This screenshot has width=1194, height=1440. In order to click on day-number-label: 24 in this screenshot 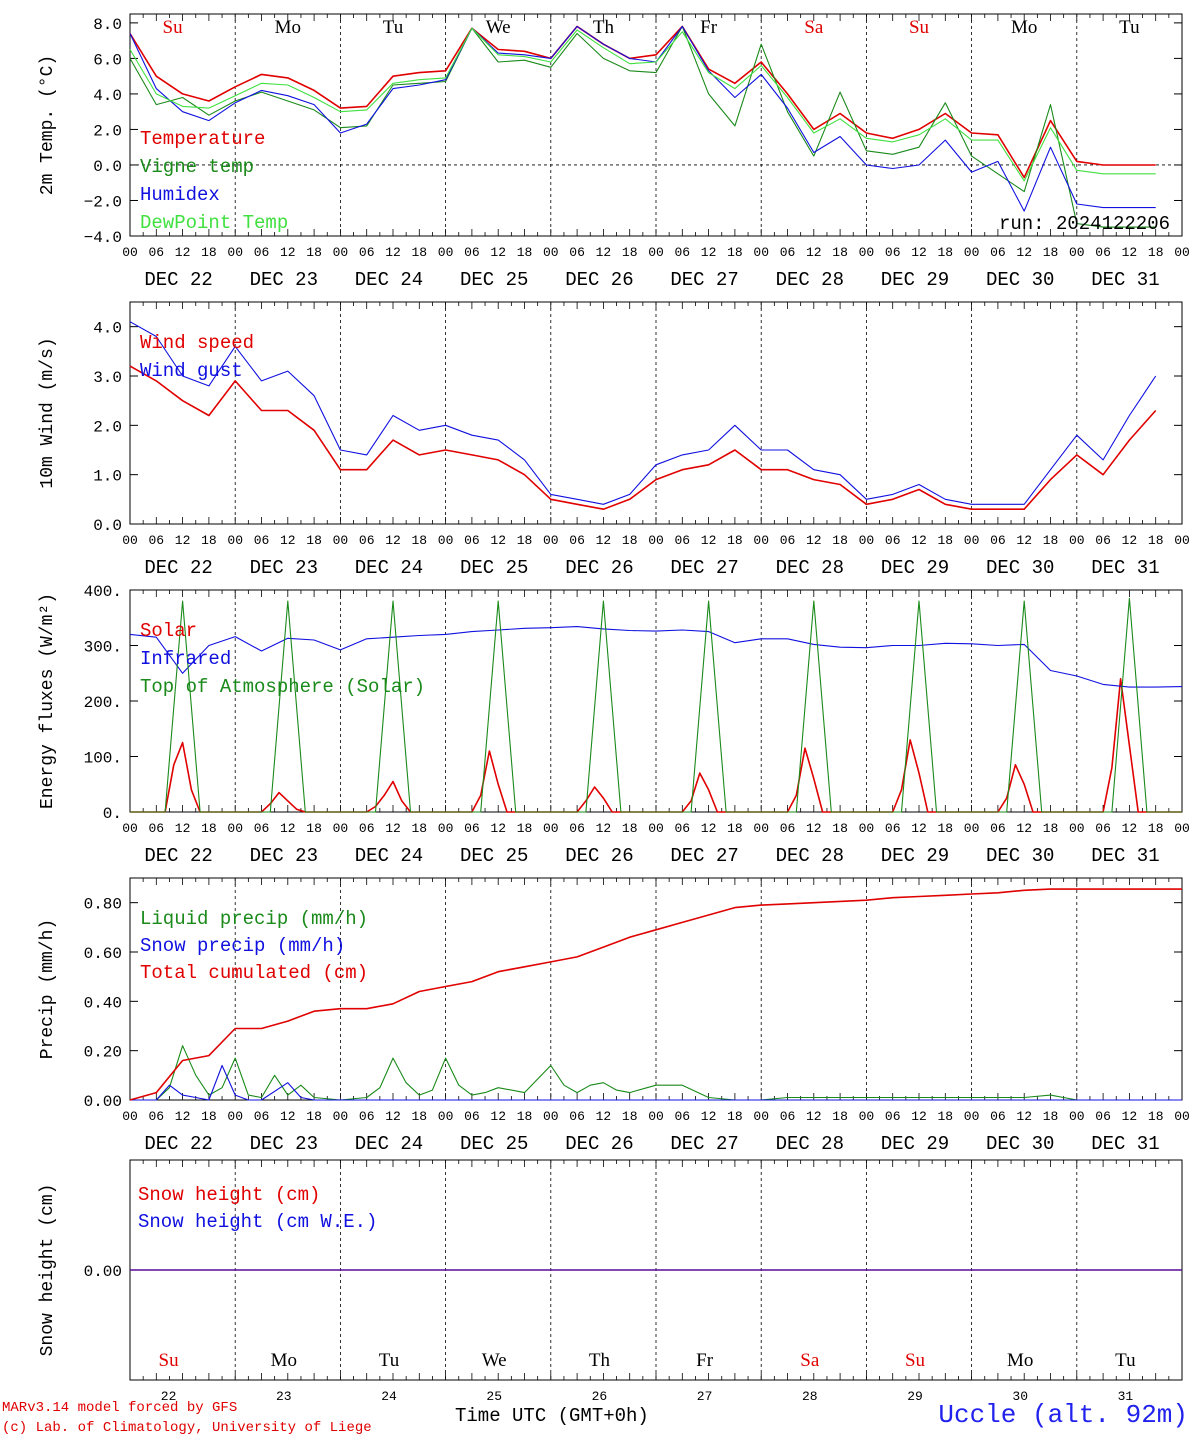, I will do `click(389, 1396)`.